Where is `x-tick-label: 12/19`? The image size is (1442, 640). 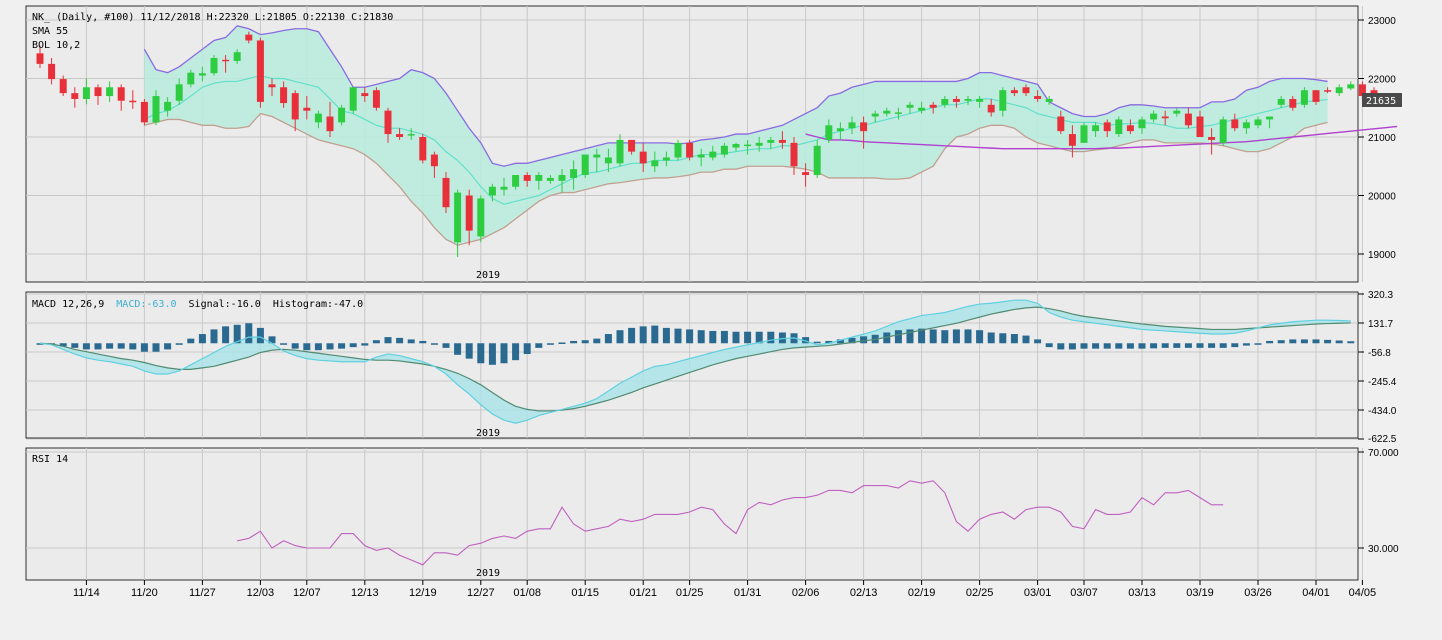 x-tick-label: 12/19 is located at coordinates (423, 593).